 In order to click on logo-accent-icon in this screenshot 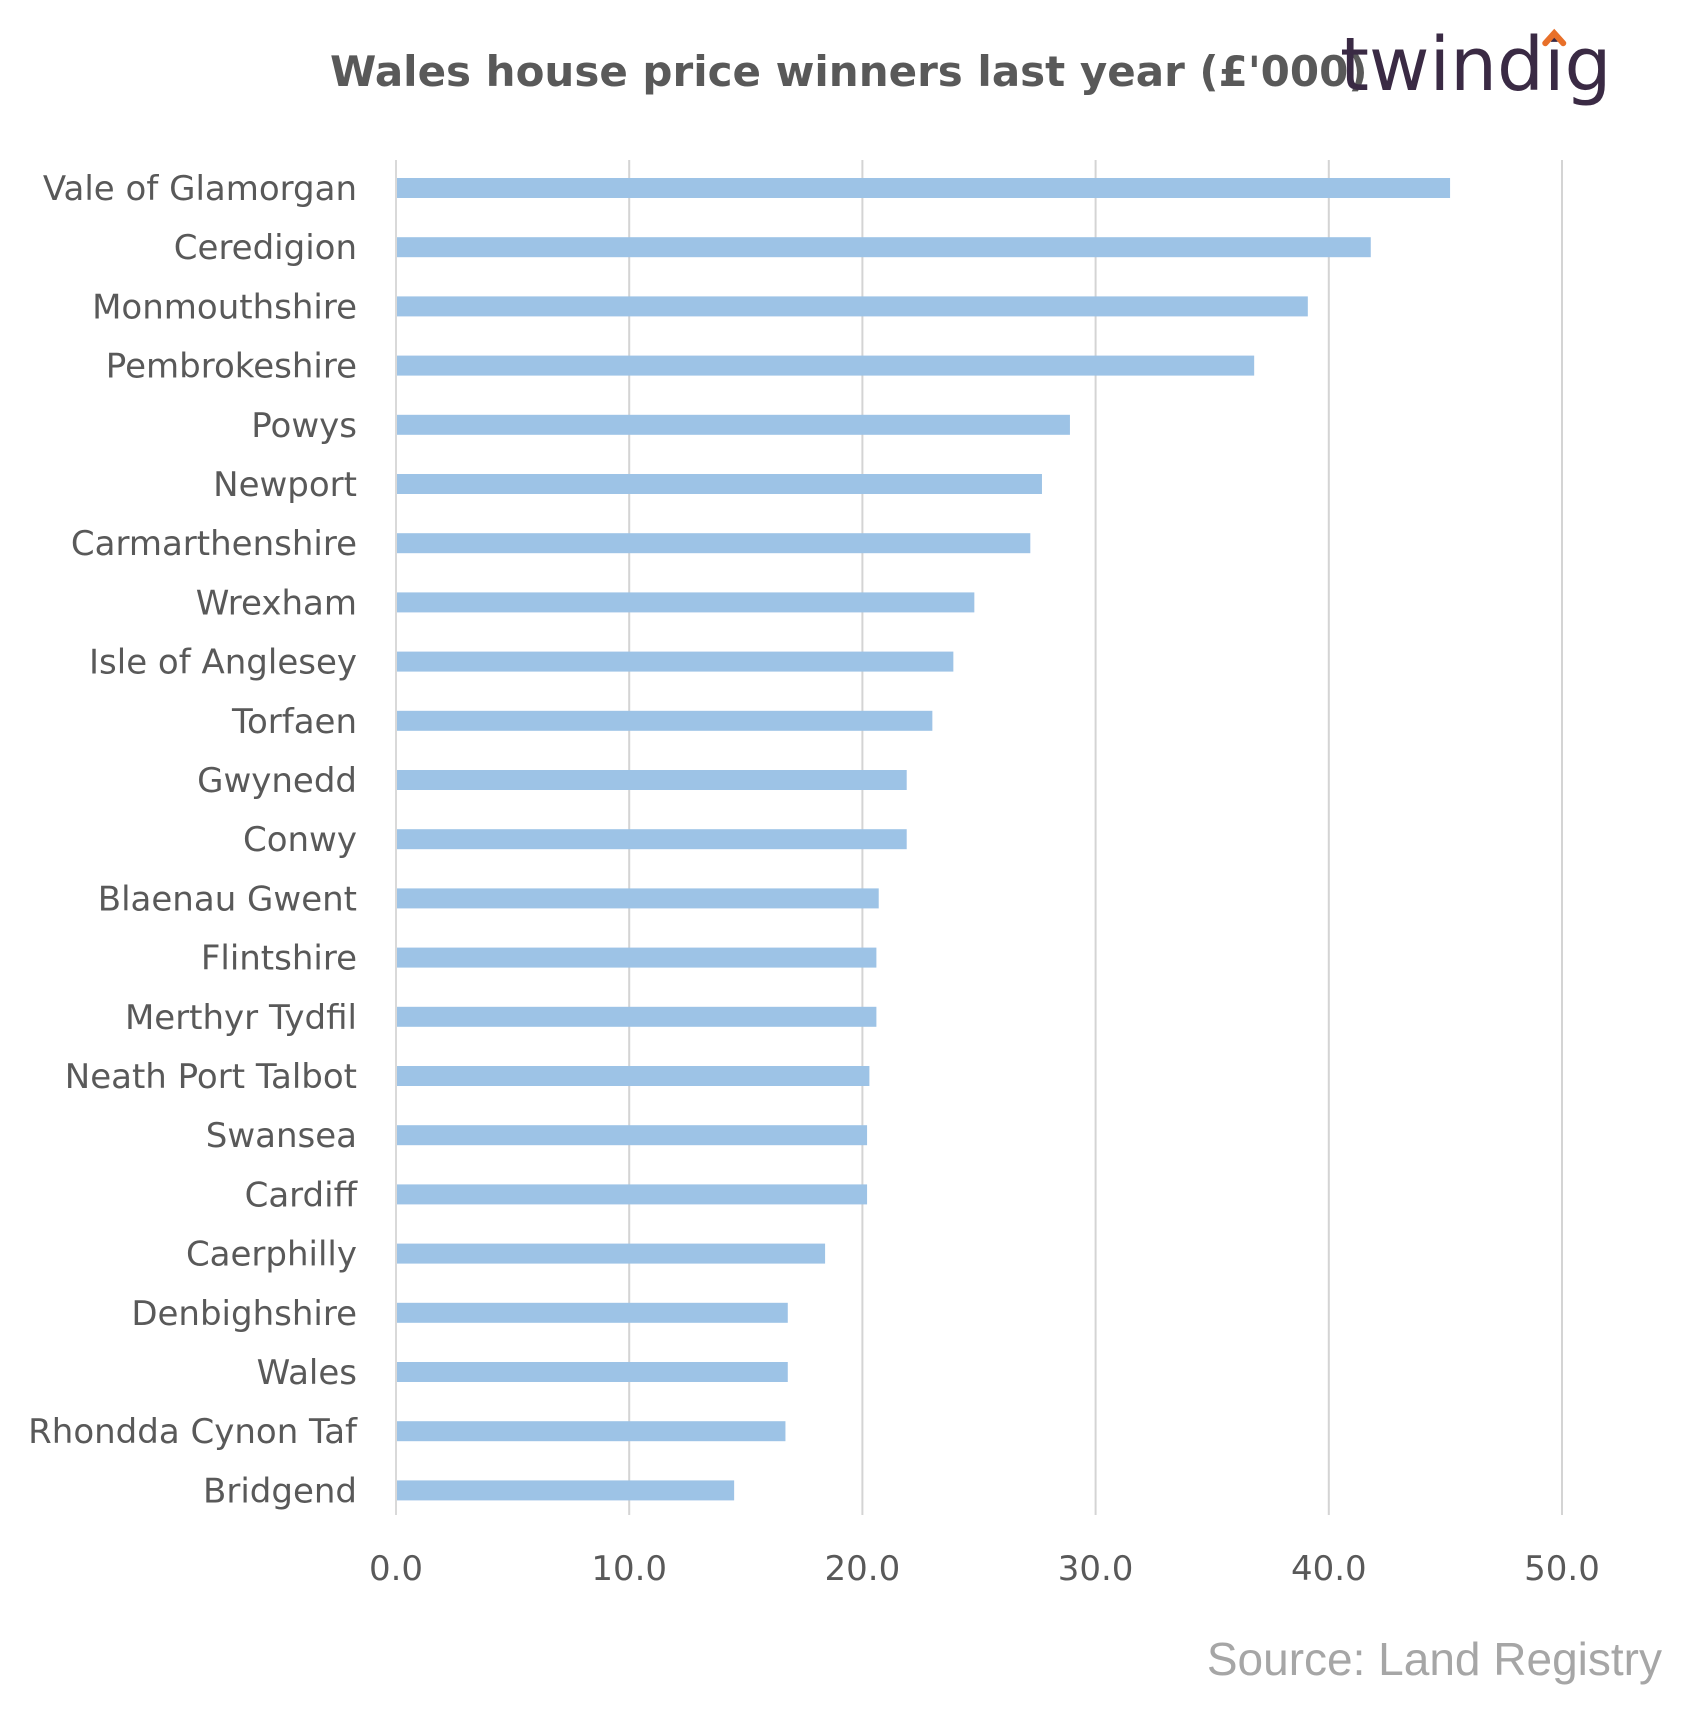, I will do `click(1554, 37)`.